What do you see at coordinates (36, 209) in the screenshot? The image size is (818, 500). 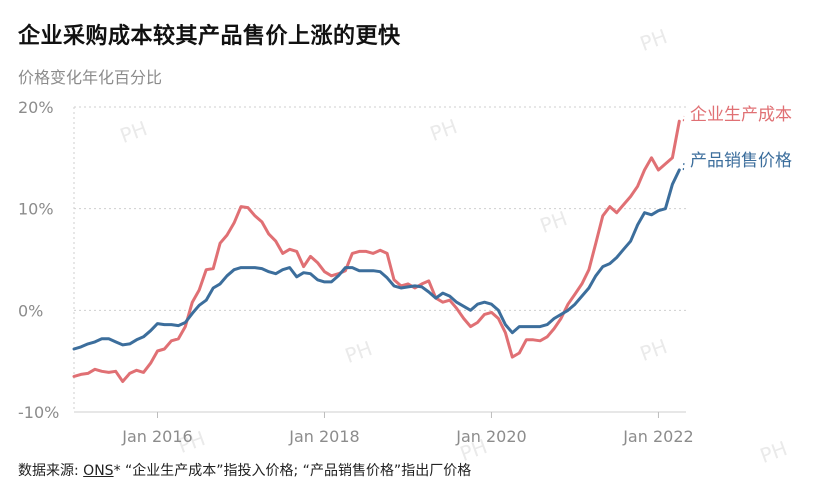 I see `y-tick-label: 10%` at bounding box center [36, 209].